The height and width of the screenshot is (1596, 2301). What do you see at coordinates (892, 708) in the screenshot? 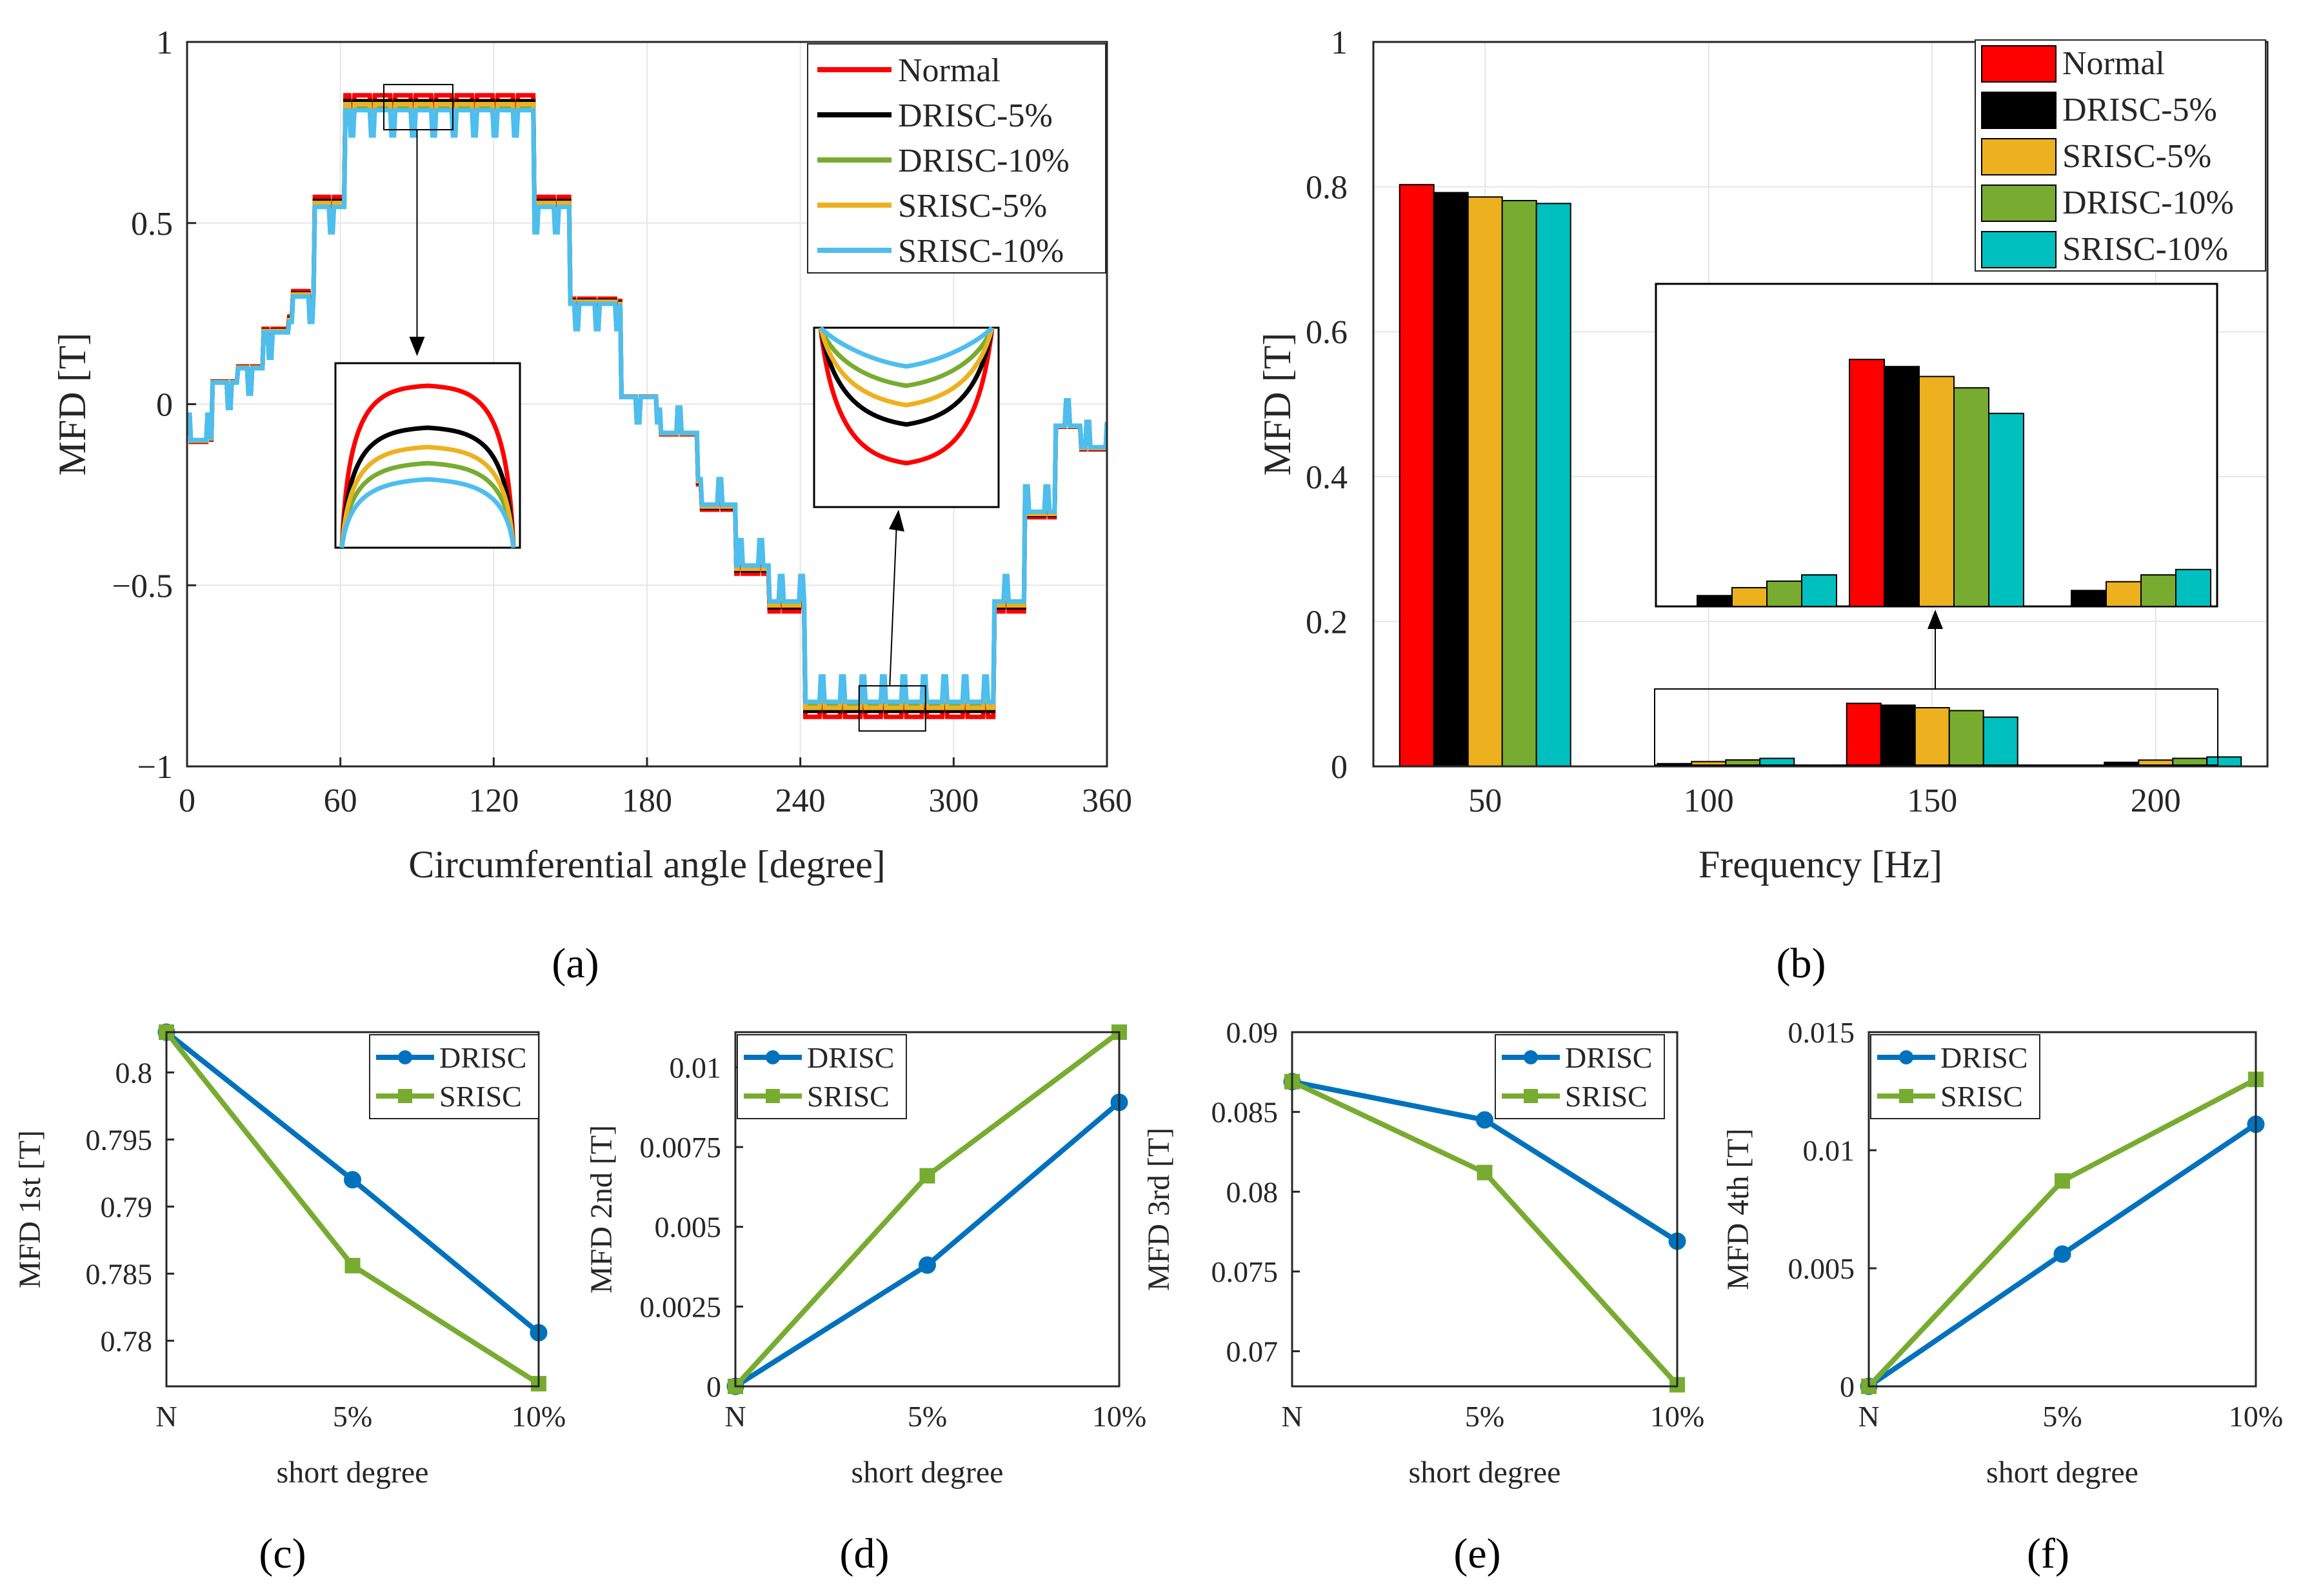
I see `zoom-box-trough` at bounding box center [892, 708].